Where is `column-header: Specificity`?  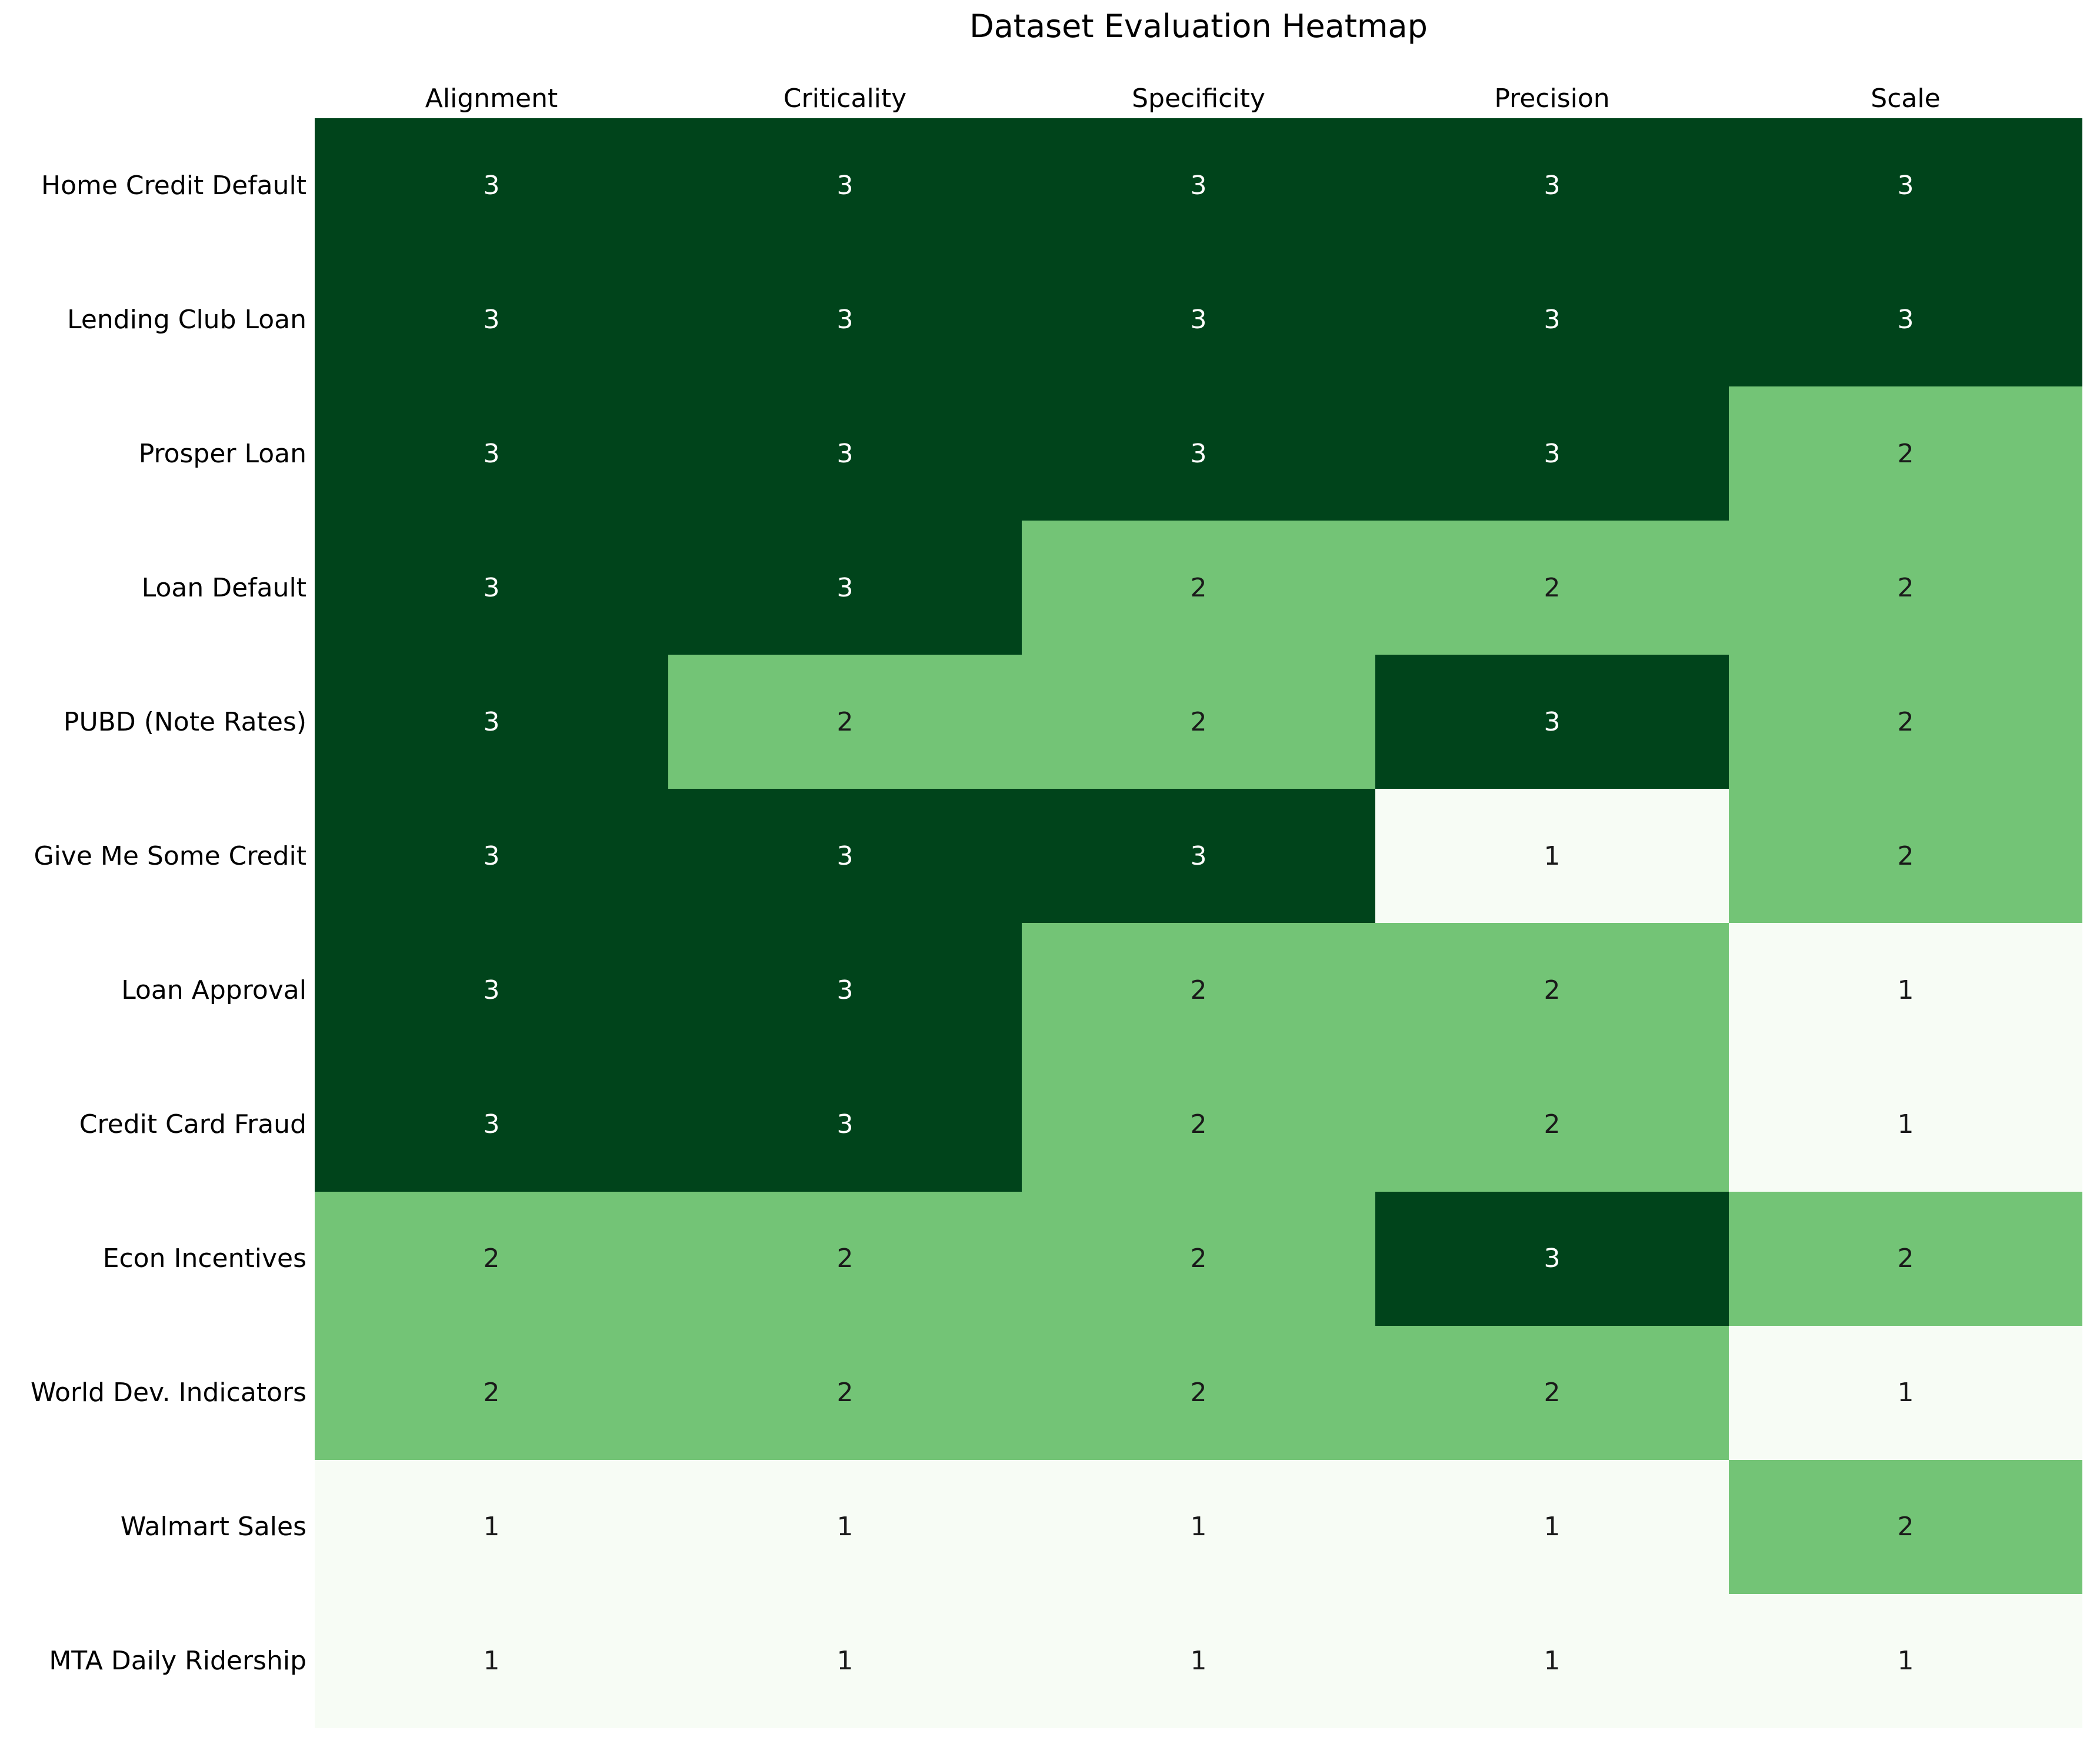 column-header: Specificity is located at coordinates (1198, 98).